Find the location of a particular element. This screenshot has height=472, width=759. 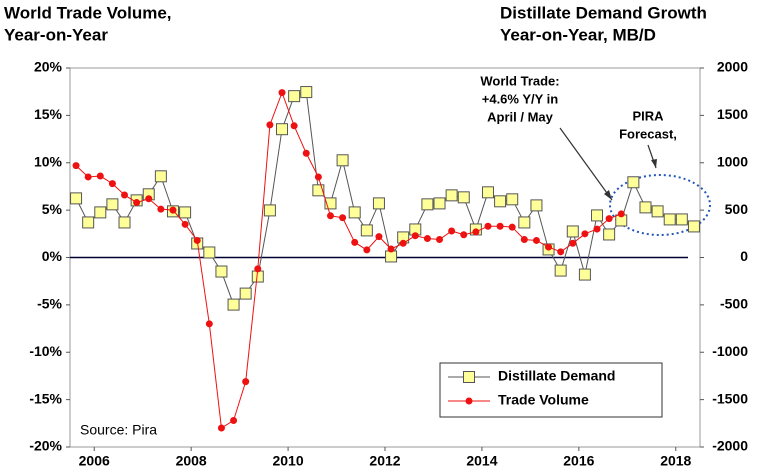

y2-tick-label: 0 is located at coordinates (744, 256).